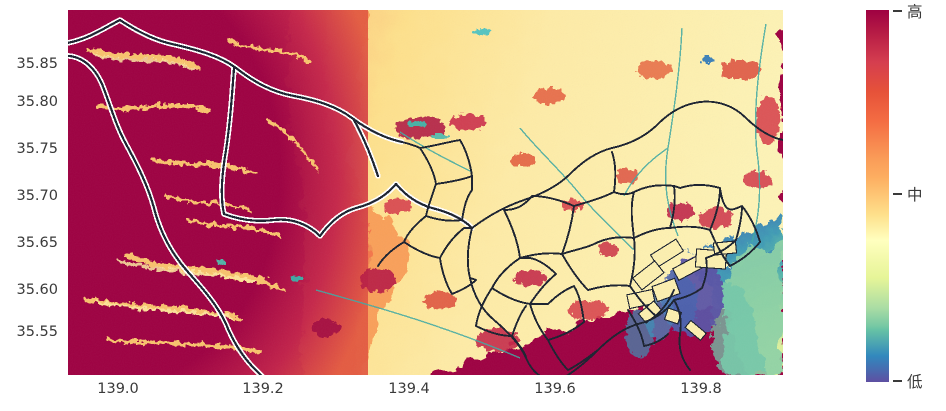 This screenshot has width=946, height=411. I want to click on colorbar-label-high: 高, so click(915, 12).